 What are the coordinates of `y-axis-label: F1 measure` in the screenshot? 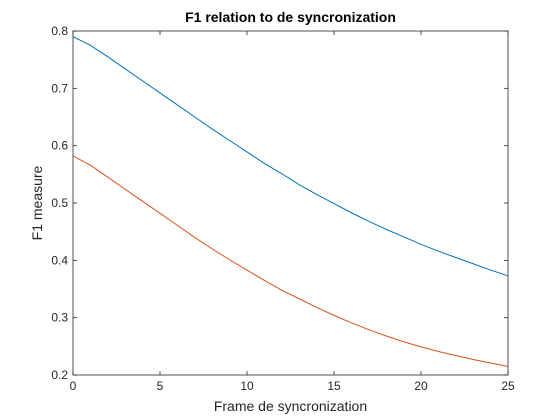 It's located at (37, 202).